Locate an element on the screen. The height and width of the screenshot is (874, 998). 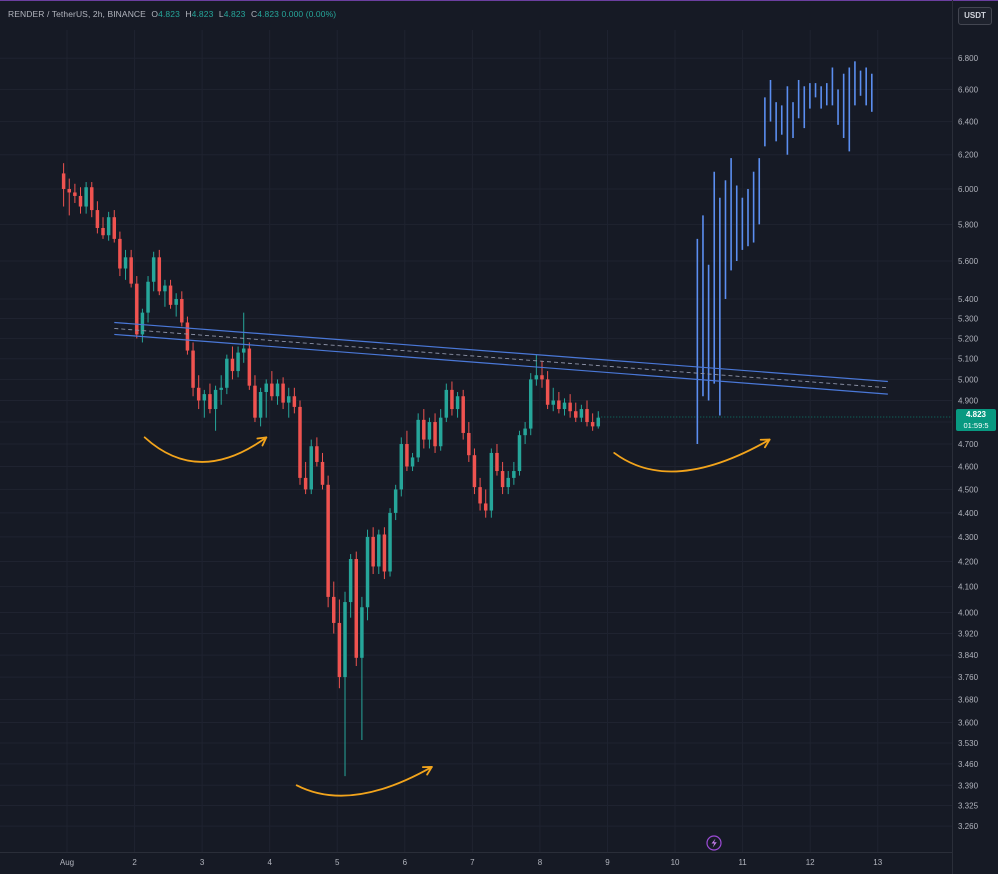
y-tick-label: 5.800 is located at coordinates (968, 224).